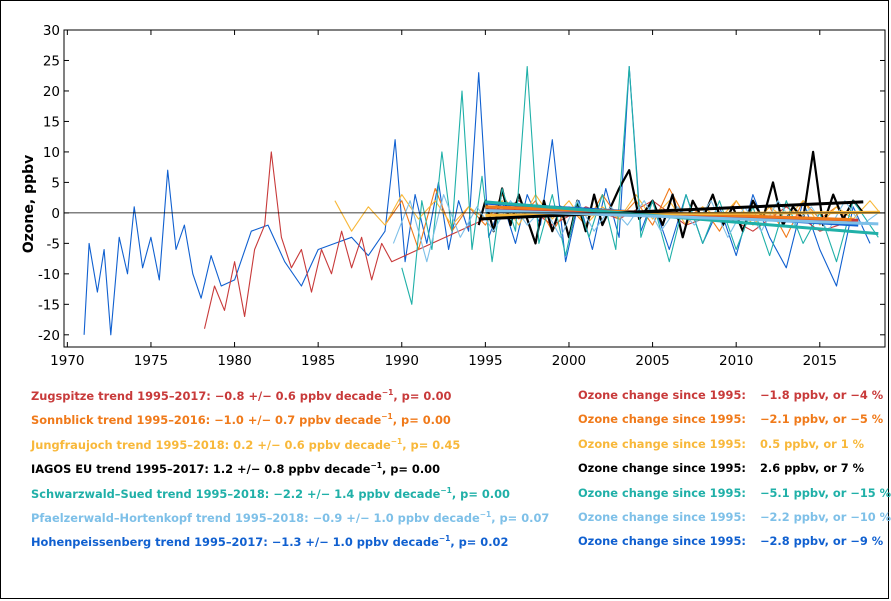  Describe the element at coordinates (820, 361) in the screenshot. I see `x-tick-label-9: 2015` at that location.